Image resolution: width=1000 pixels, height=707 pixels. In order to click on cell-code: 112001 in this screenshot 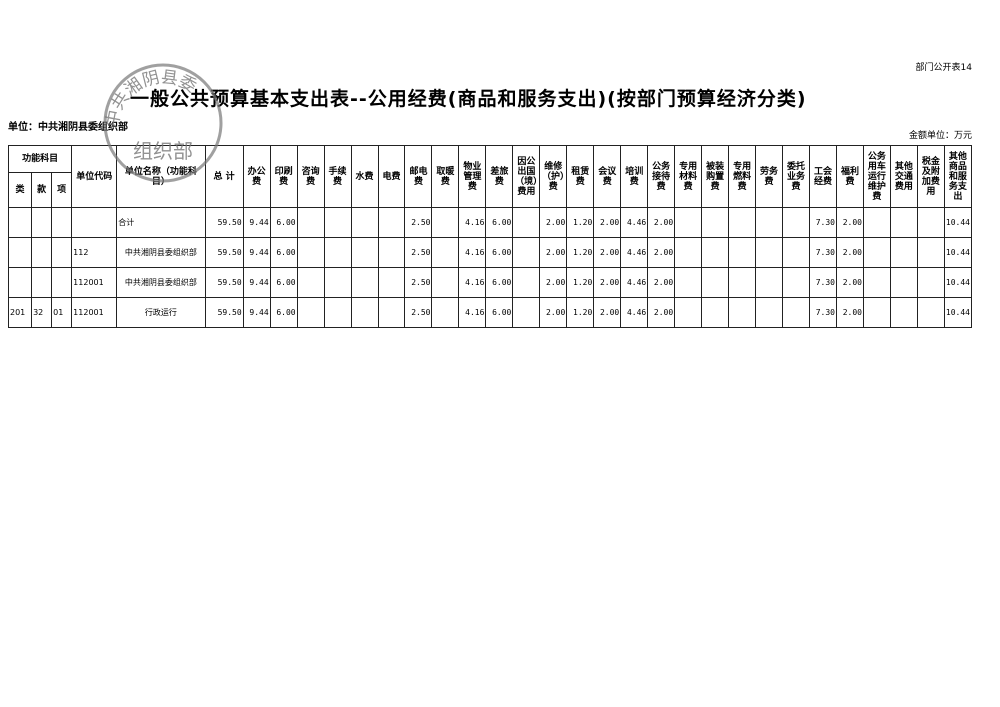, I will do `click(94, 282)`.